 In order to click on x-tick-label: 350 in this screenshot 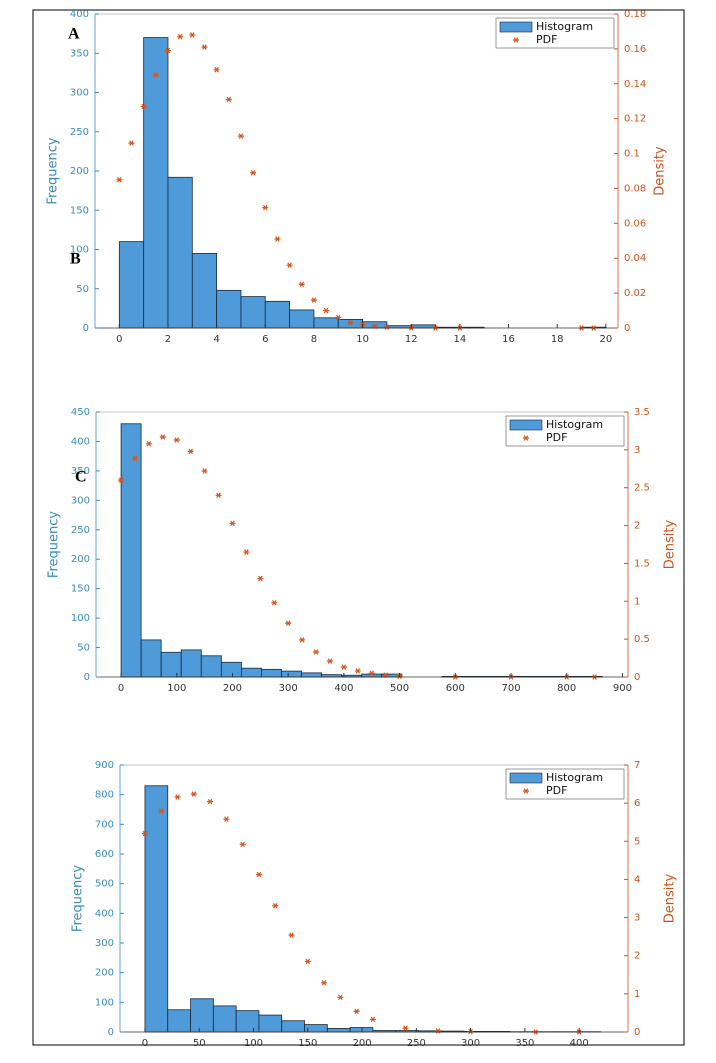, I will do `click(524, 1043)`.